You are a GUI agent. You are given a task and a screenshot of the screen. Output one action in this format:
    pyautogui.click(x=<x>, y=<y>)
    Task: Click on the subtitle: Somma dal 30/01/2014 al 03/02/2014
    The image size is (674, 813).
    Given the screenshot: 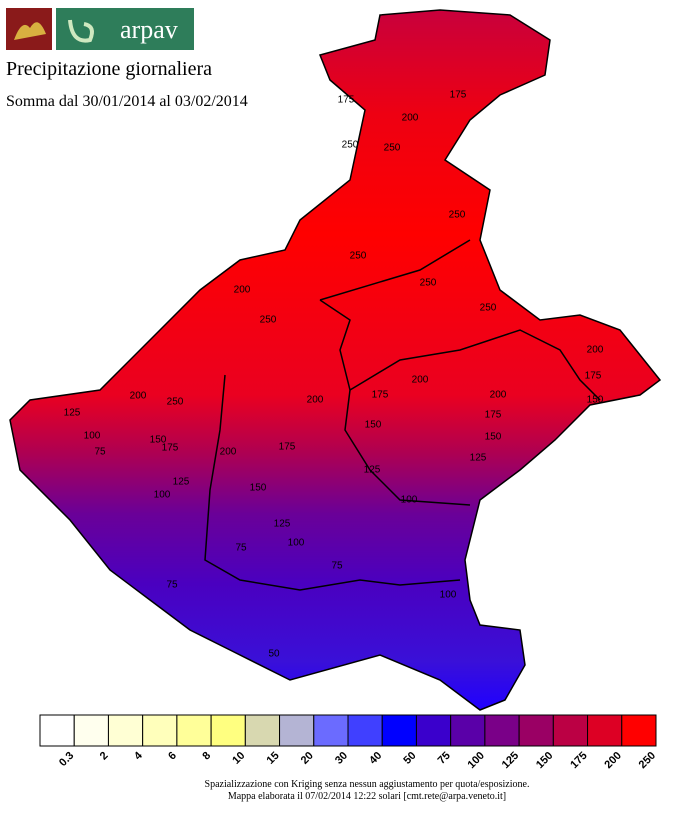 What is the action you would take?
    pyautogui.click(x=127, y=101)
    